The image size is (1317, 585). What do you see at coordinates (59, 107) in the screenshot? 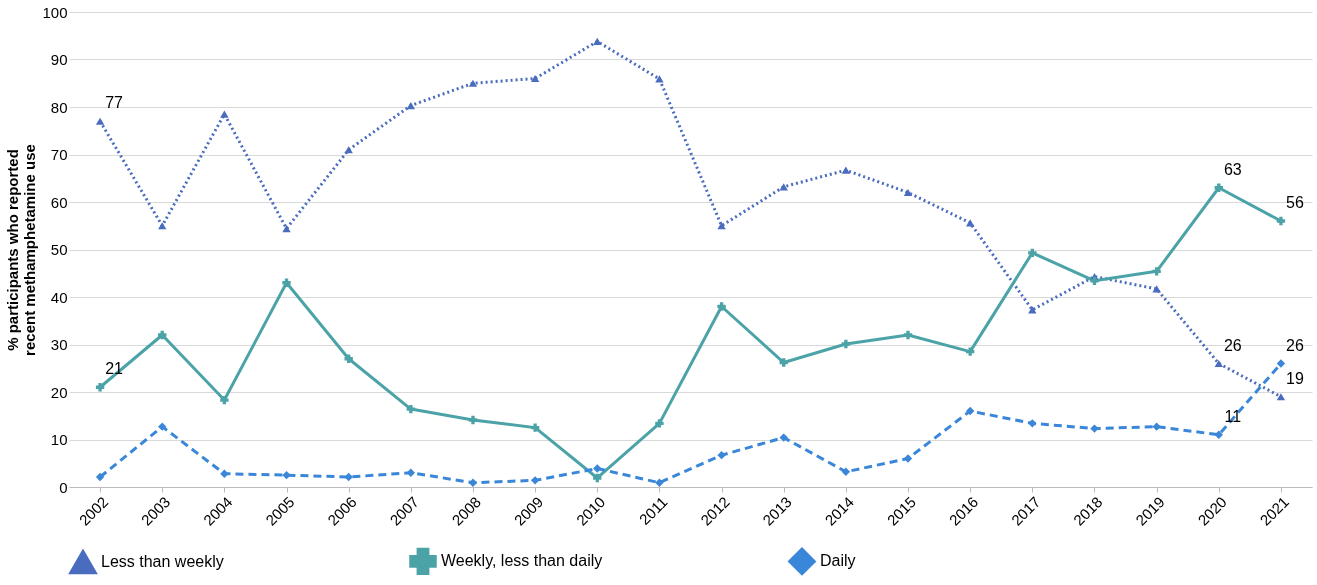
I see `y-tick-label: 80` at bounding box center [59, 107].